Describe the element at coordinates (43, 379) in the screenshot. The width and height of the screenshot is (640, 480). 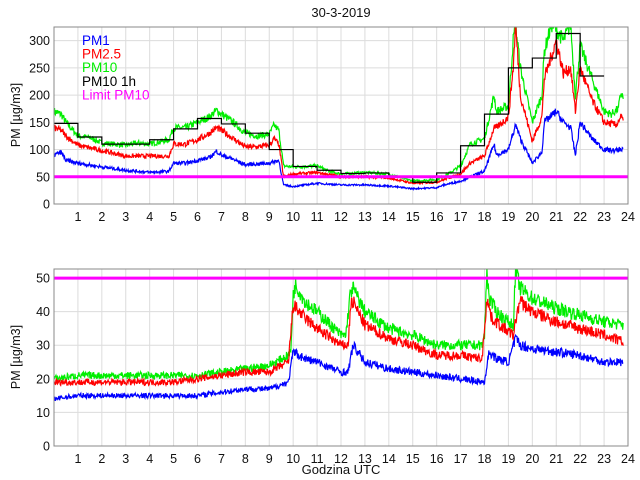
I see `y-tick-label: 20` at that location.